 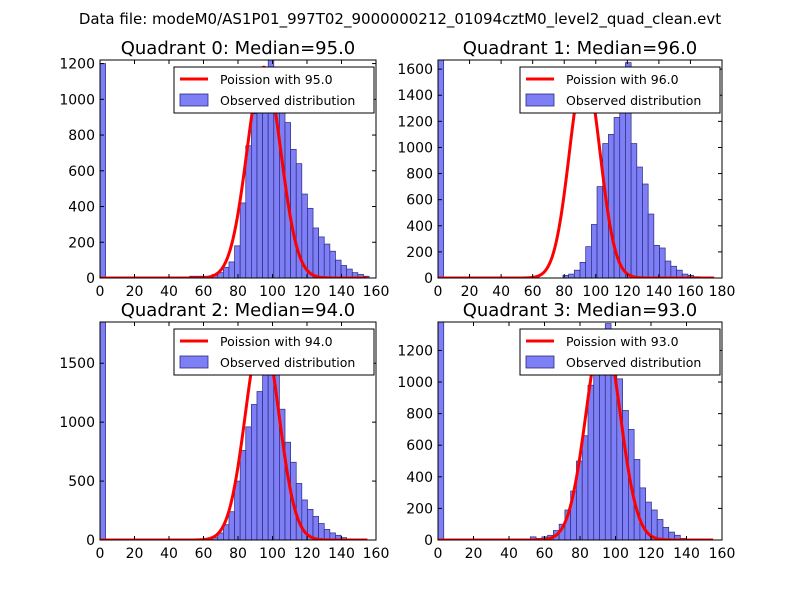 I want to click on quadrant-0-plot-area, so click(x=235, y=169).